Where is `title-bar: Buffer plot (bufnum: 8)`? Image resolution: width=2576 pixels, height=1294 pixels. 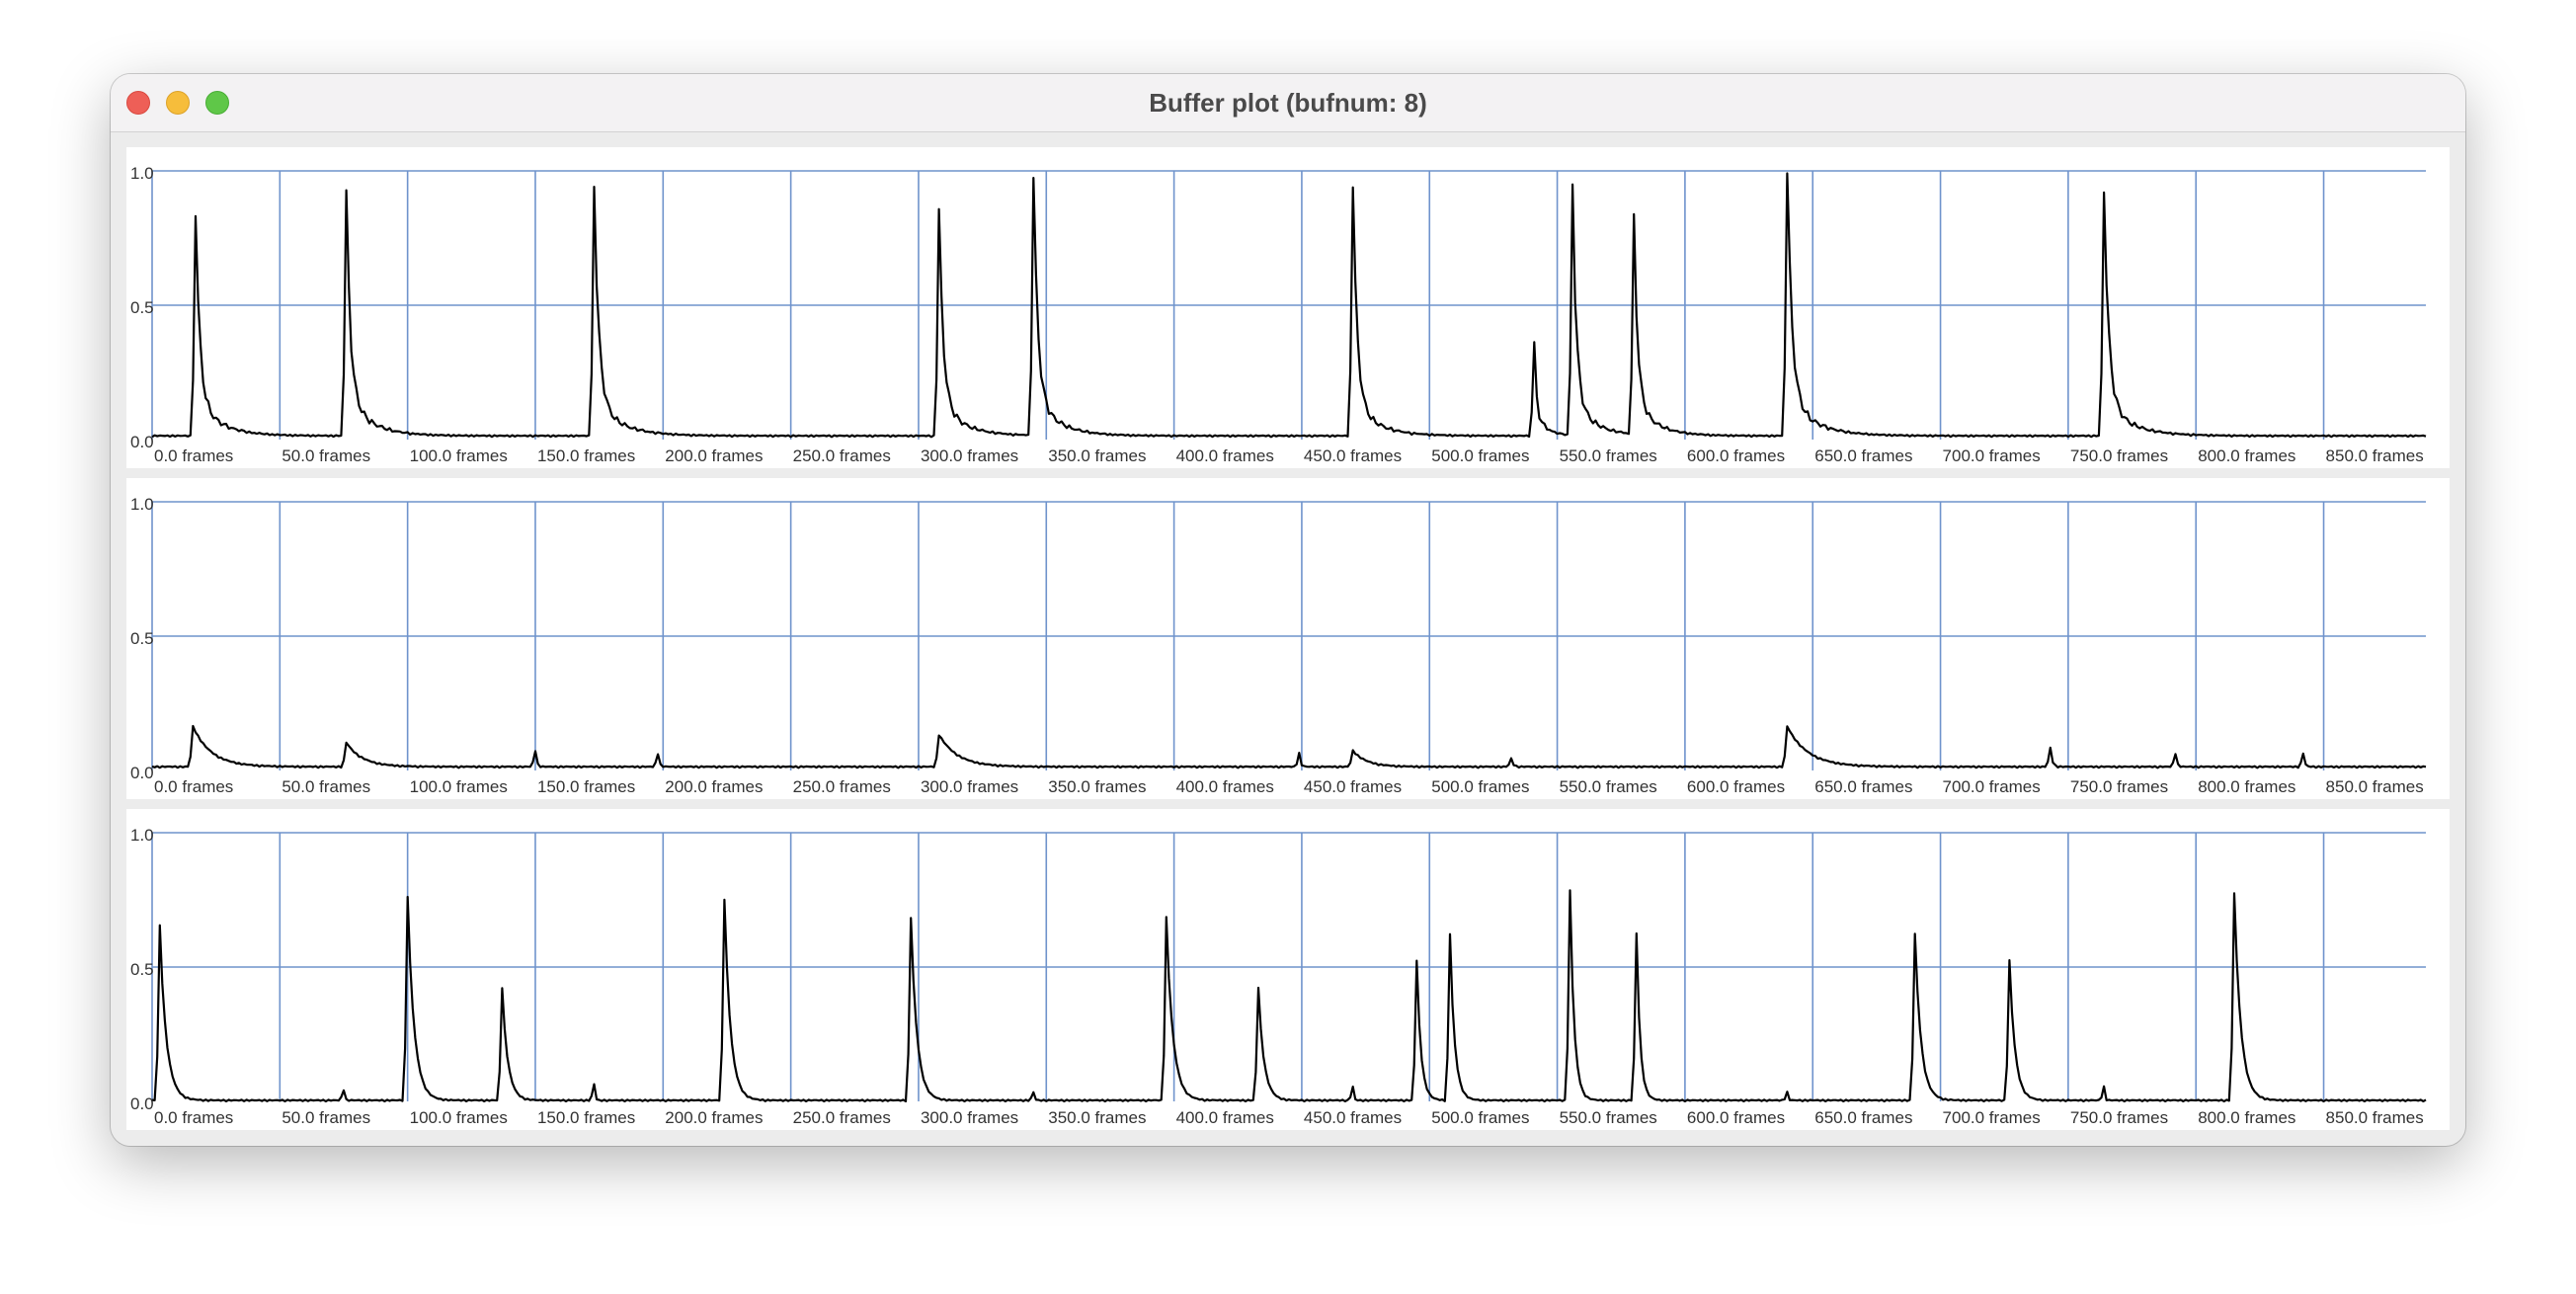 title-bar: Buffer plot (bufnum: 8) is located at coordinates (1288, 103).